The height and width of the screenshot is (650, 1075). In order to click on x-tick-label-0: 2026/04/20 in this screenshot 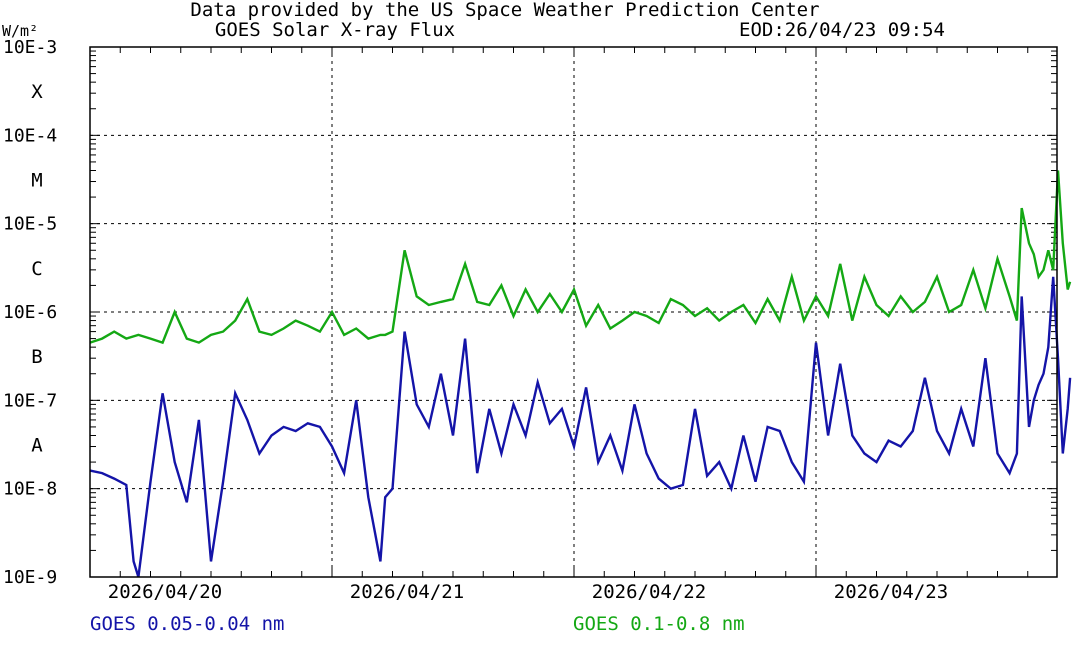, I will do `click(165, 592)`.